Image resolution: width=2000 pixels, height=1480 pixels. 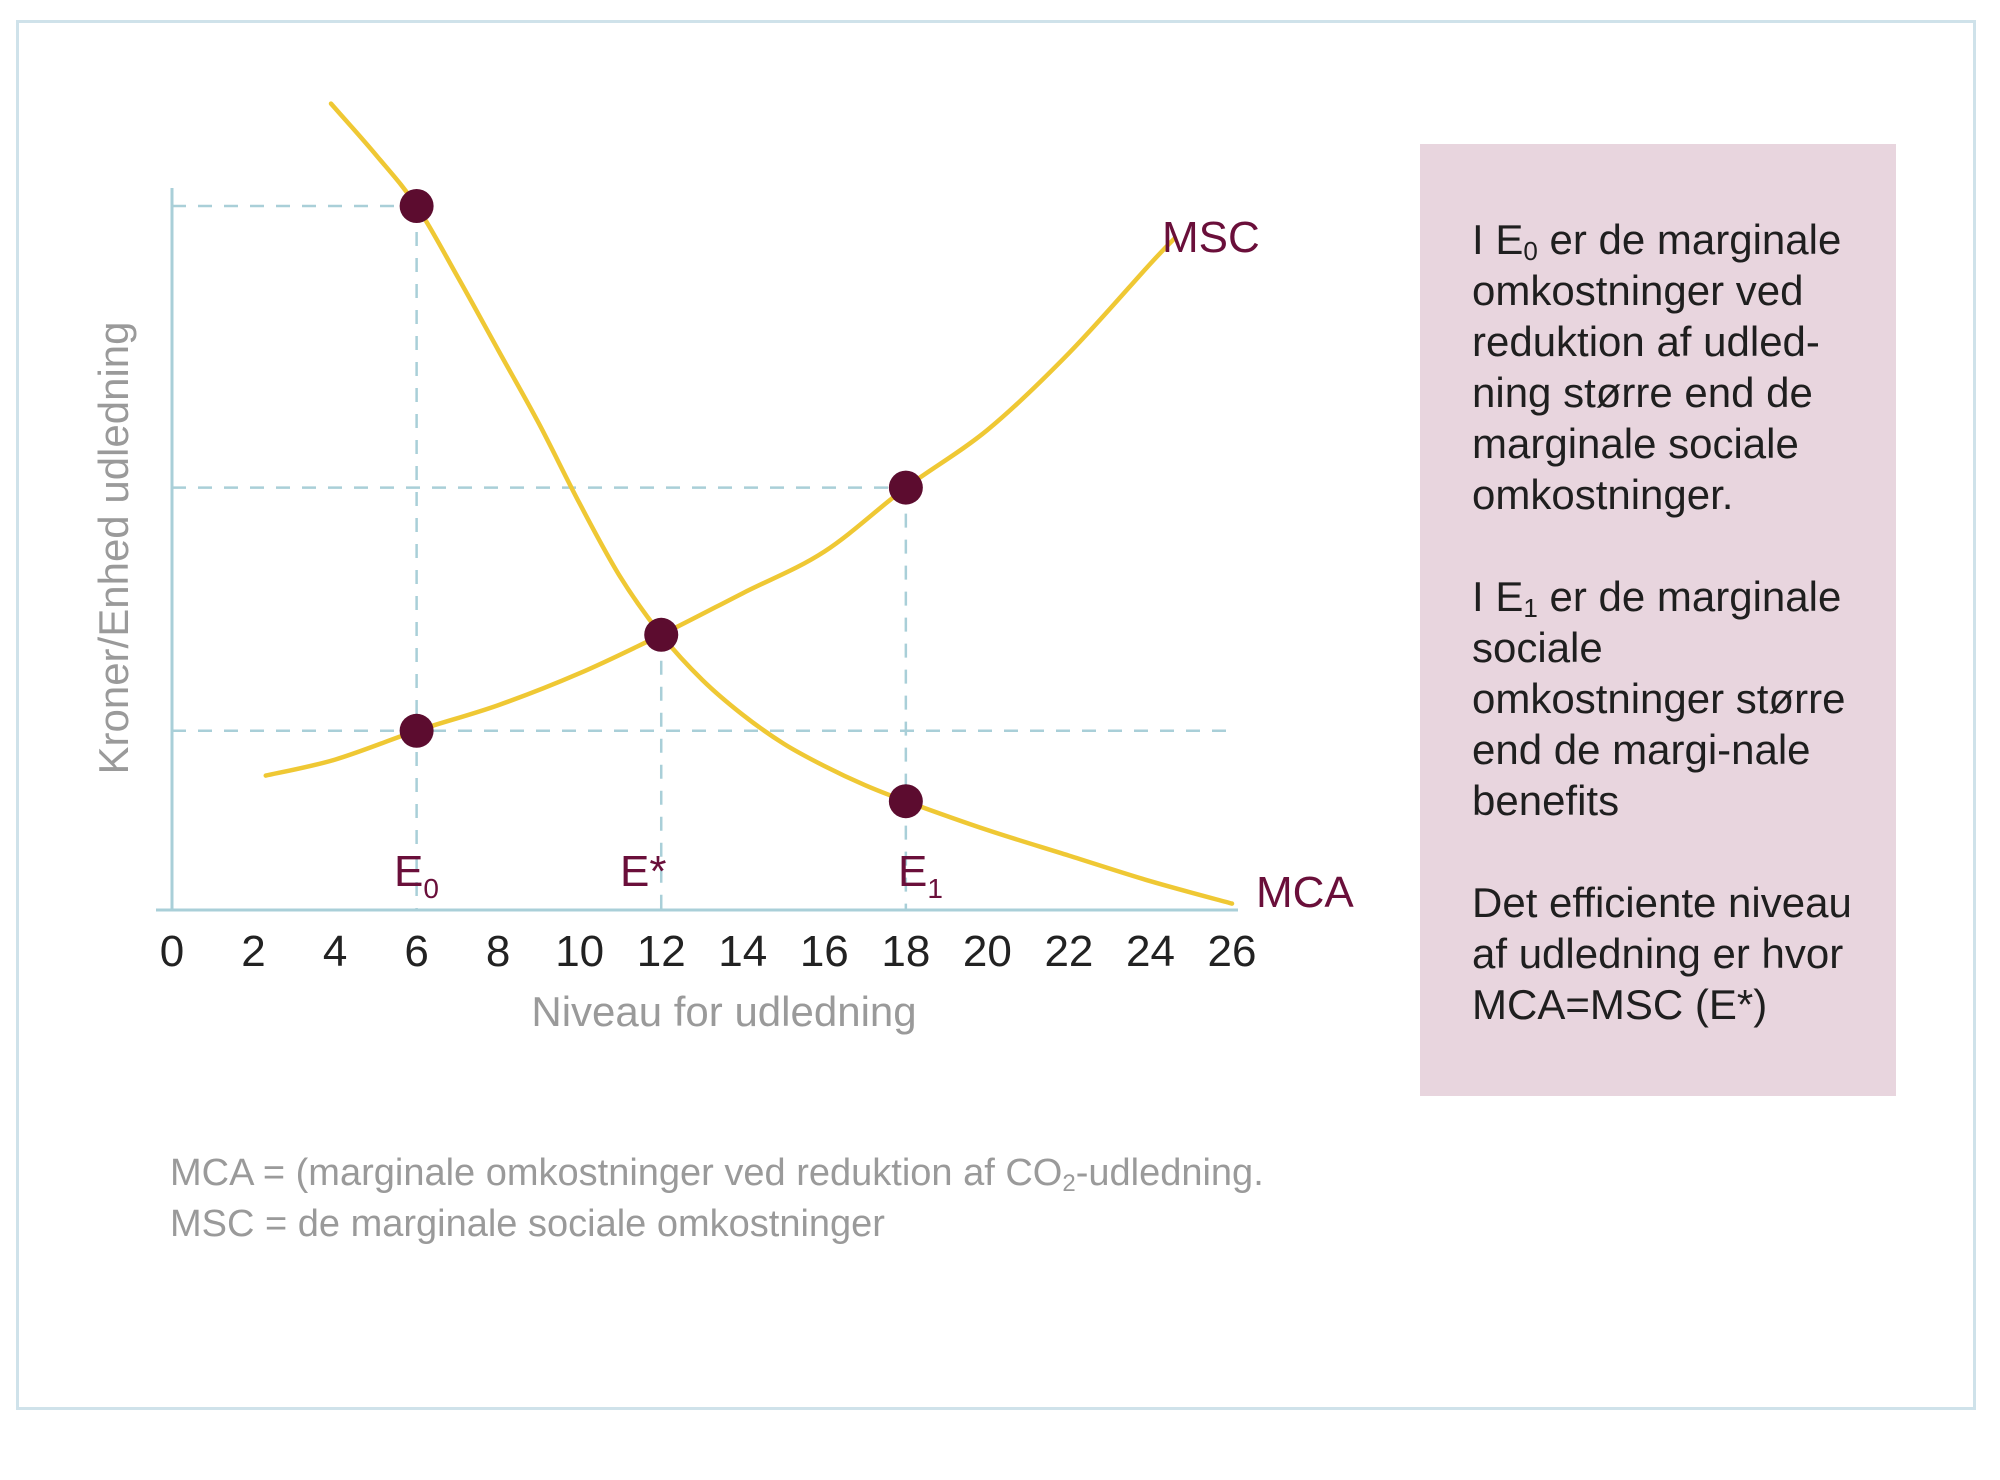 I want to click on point-label-estar-main: E*, so click(x=643, y=871).